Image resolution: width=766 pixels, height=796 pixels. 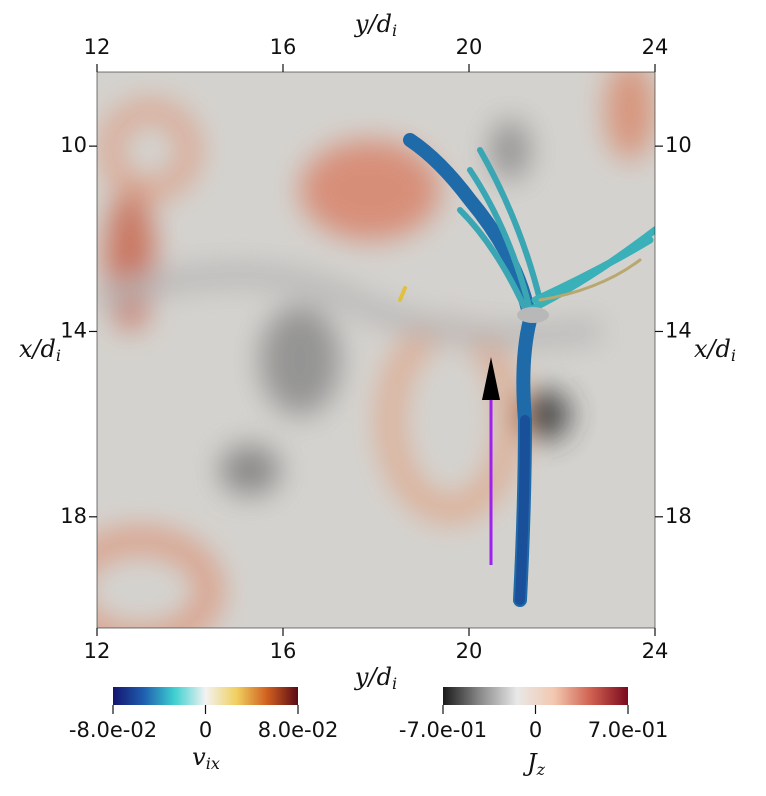 I want to click on colorbar-label: vix, so click(x=206, y=758).